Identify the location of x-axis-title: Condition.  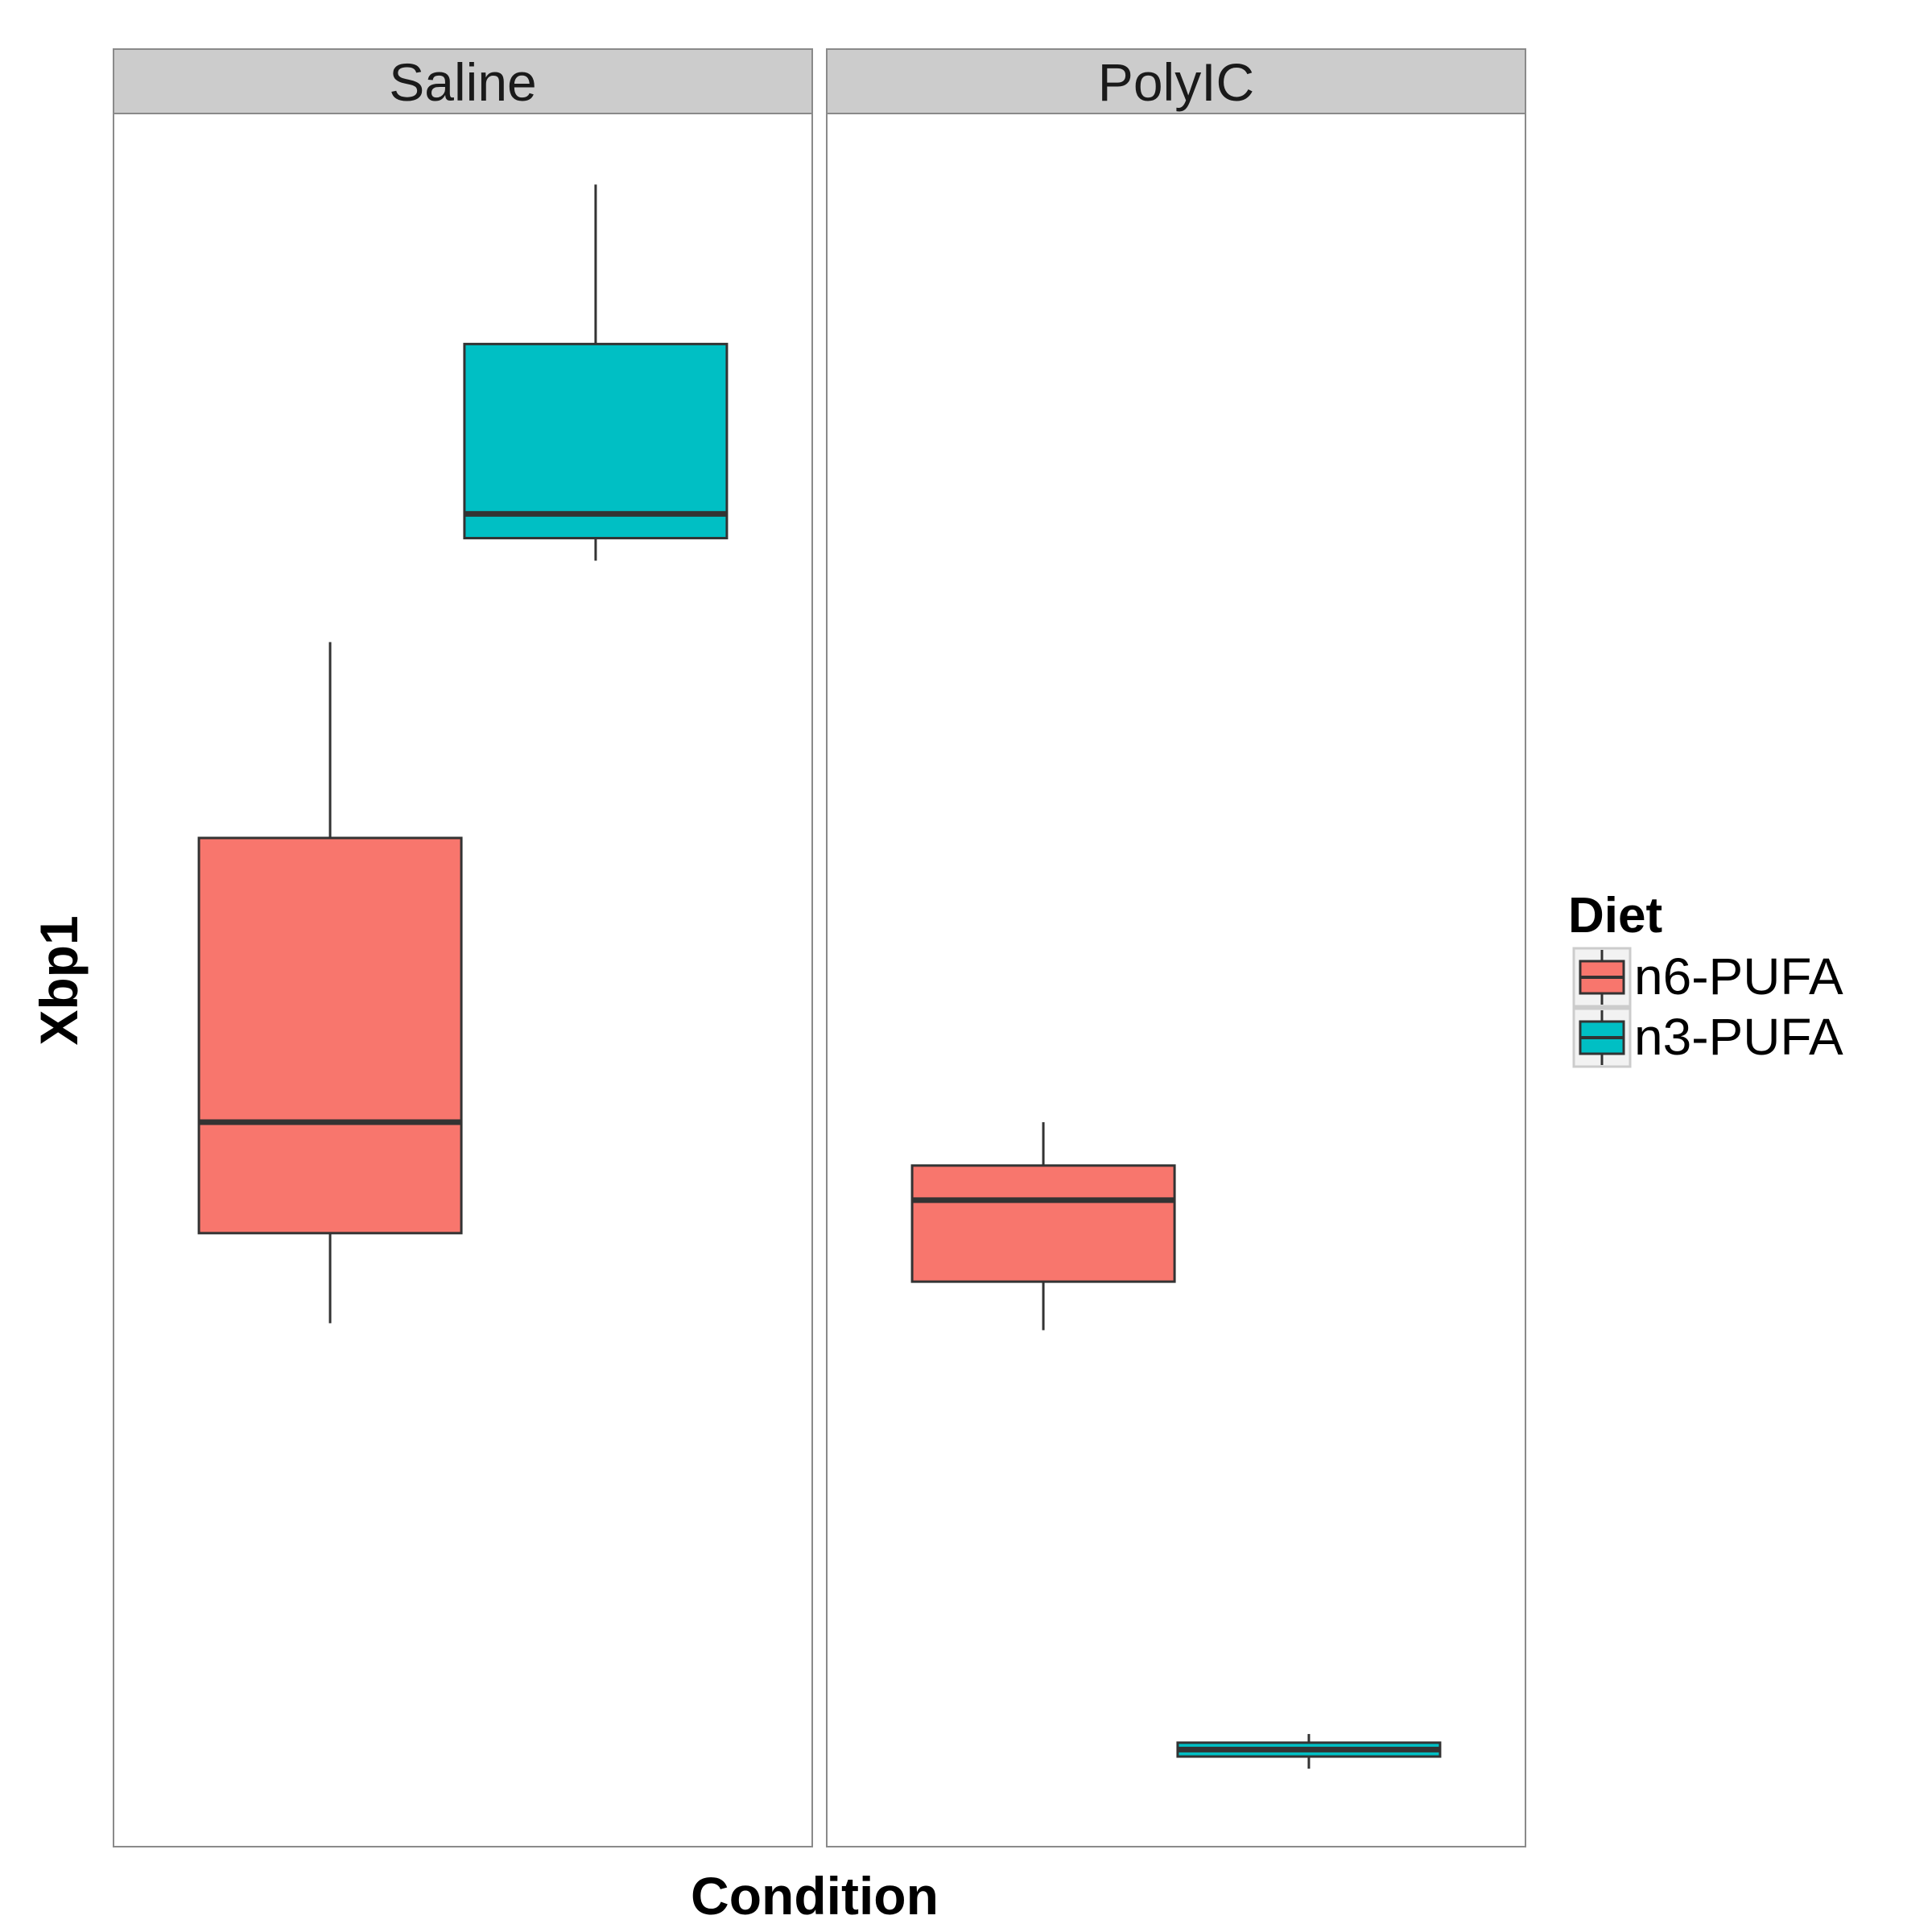
(815, 1896).